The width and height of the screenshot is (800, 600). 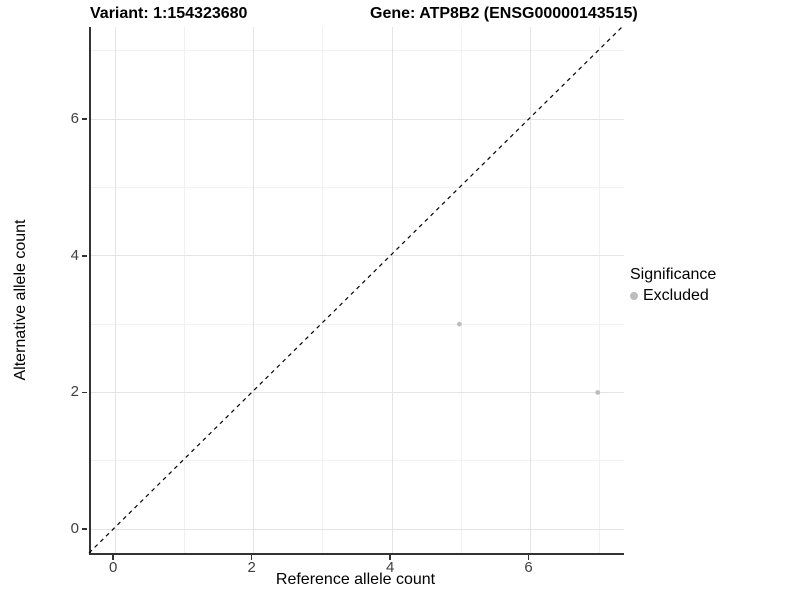 What do you see at coordinates (390, 567) in the screenshot?
I see `x-tick-label: 4` at bounding box center [390, 567].